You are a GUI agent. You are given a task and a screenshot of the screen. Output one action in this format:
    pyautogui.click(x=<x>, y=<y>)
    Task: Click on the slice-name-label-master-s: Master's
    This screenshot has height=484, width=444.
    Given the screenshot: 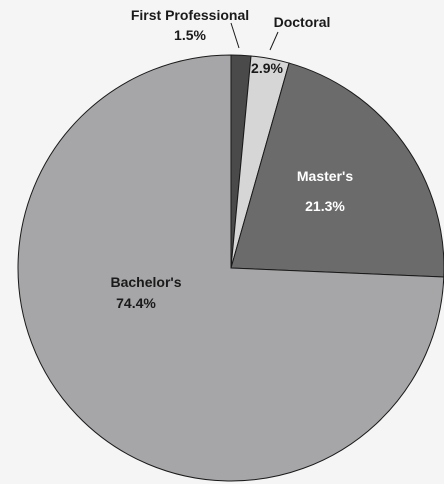 What is the action you would take?
    pyautogui.click(x=325, y=176)
    